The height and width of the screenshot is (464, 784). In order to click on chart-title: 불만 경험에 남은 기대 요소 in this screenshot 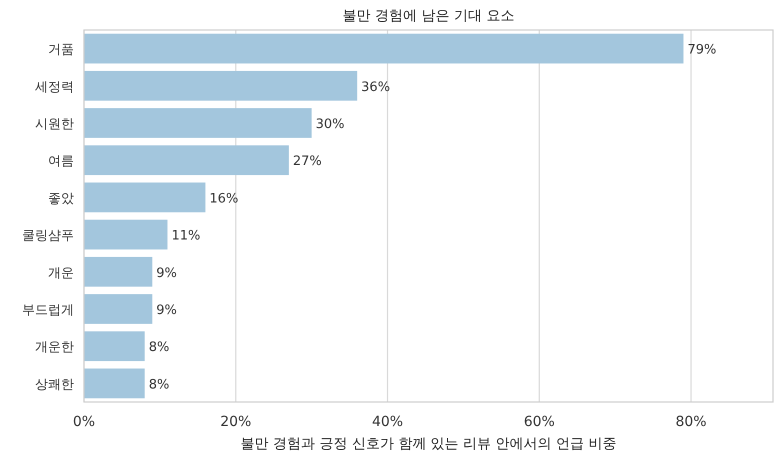, I will do `click(428, 16)`.